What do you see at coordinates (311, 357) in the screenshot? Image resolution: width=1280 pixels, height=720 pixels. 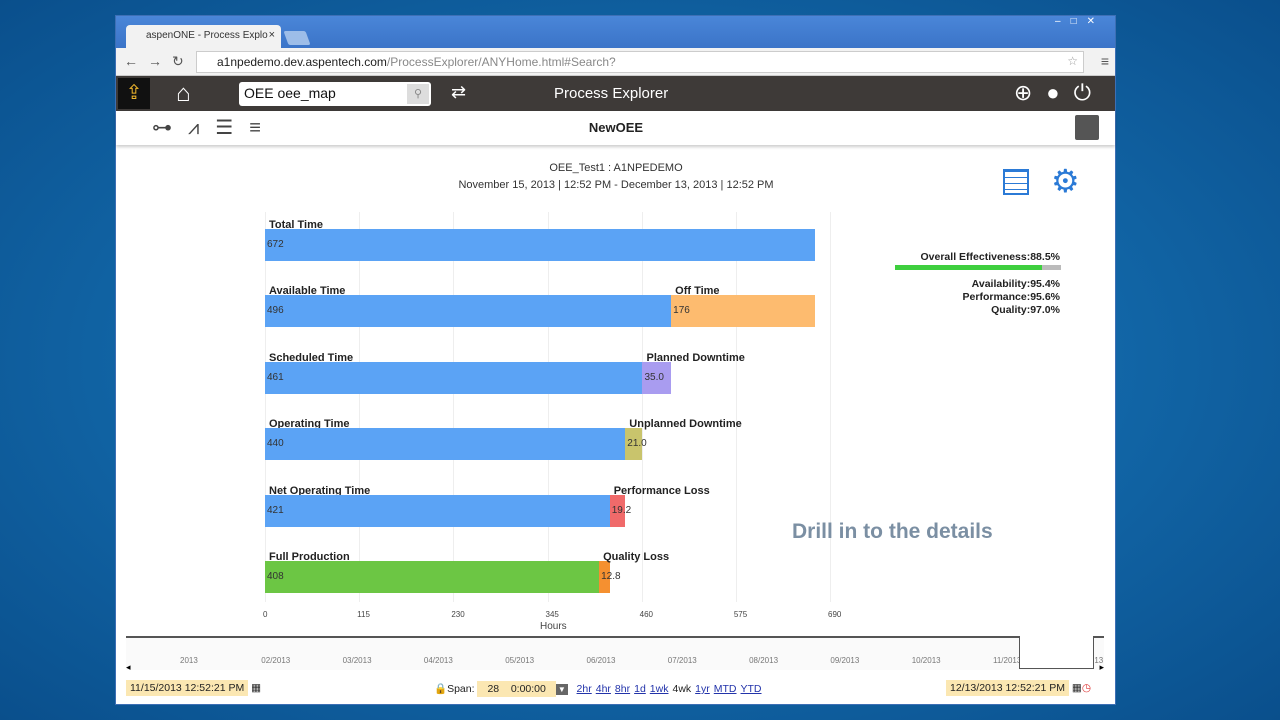 I see `bar-label: Scheduled Time` at bounding box center [311, 357].